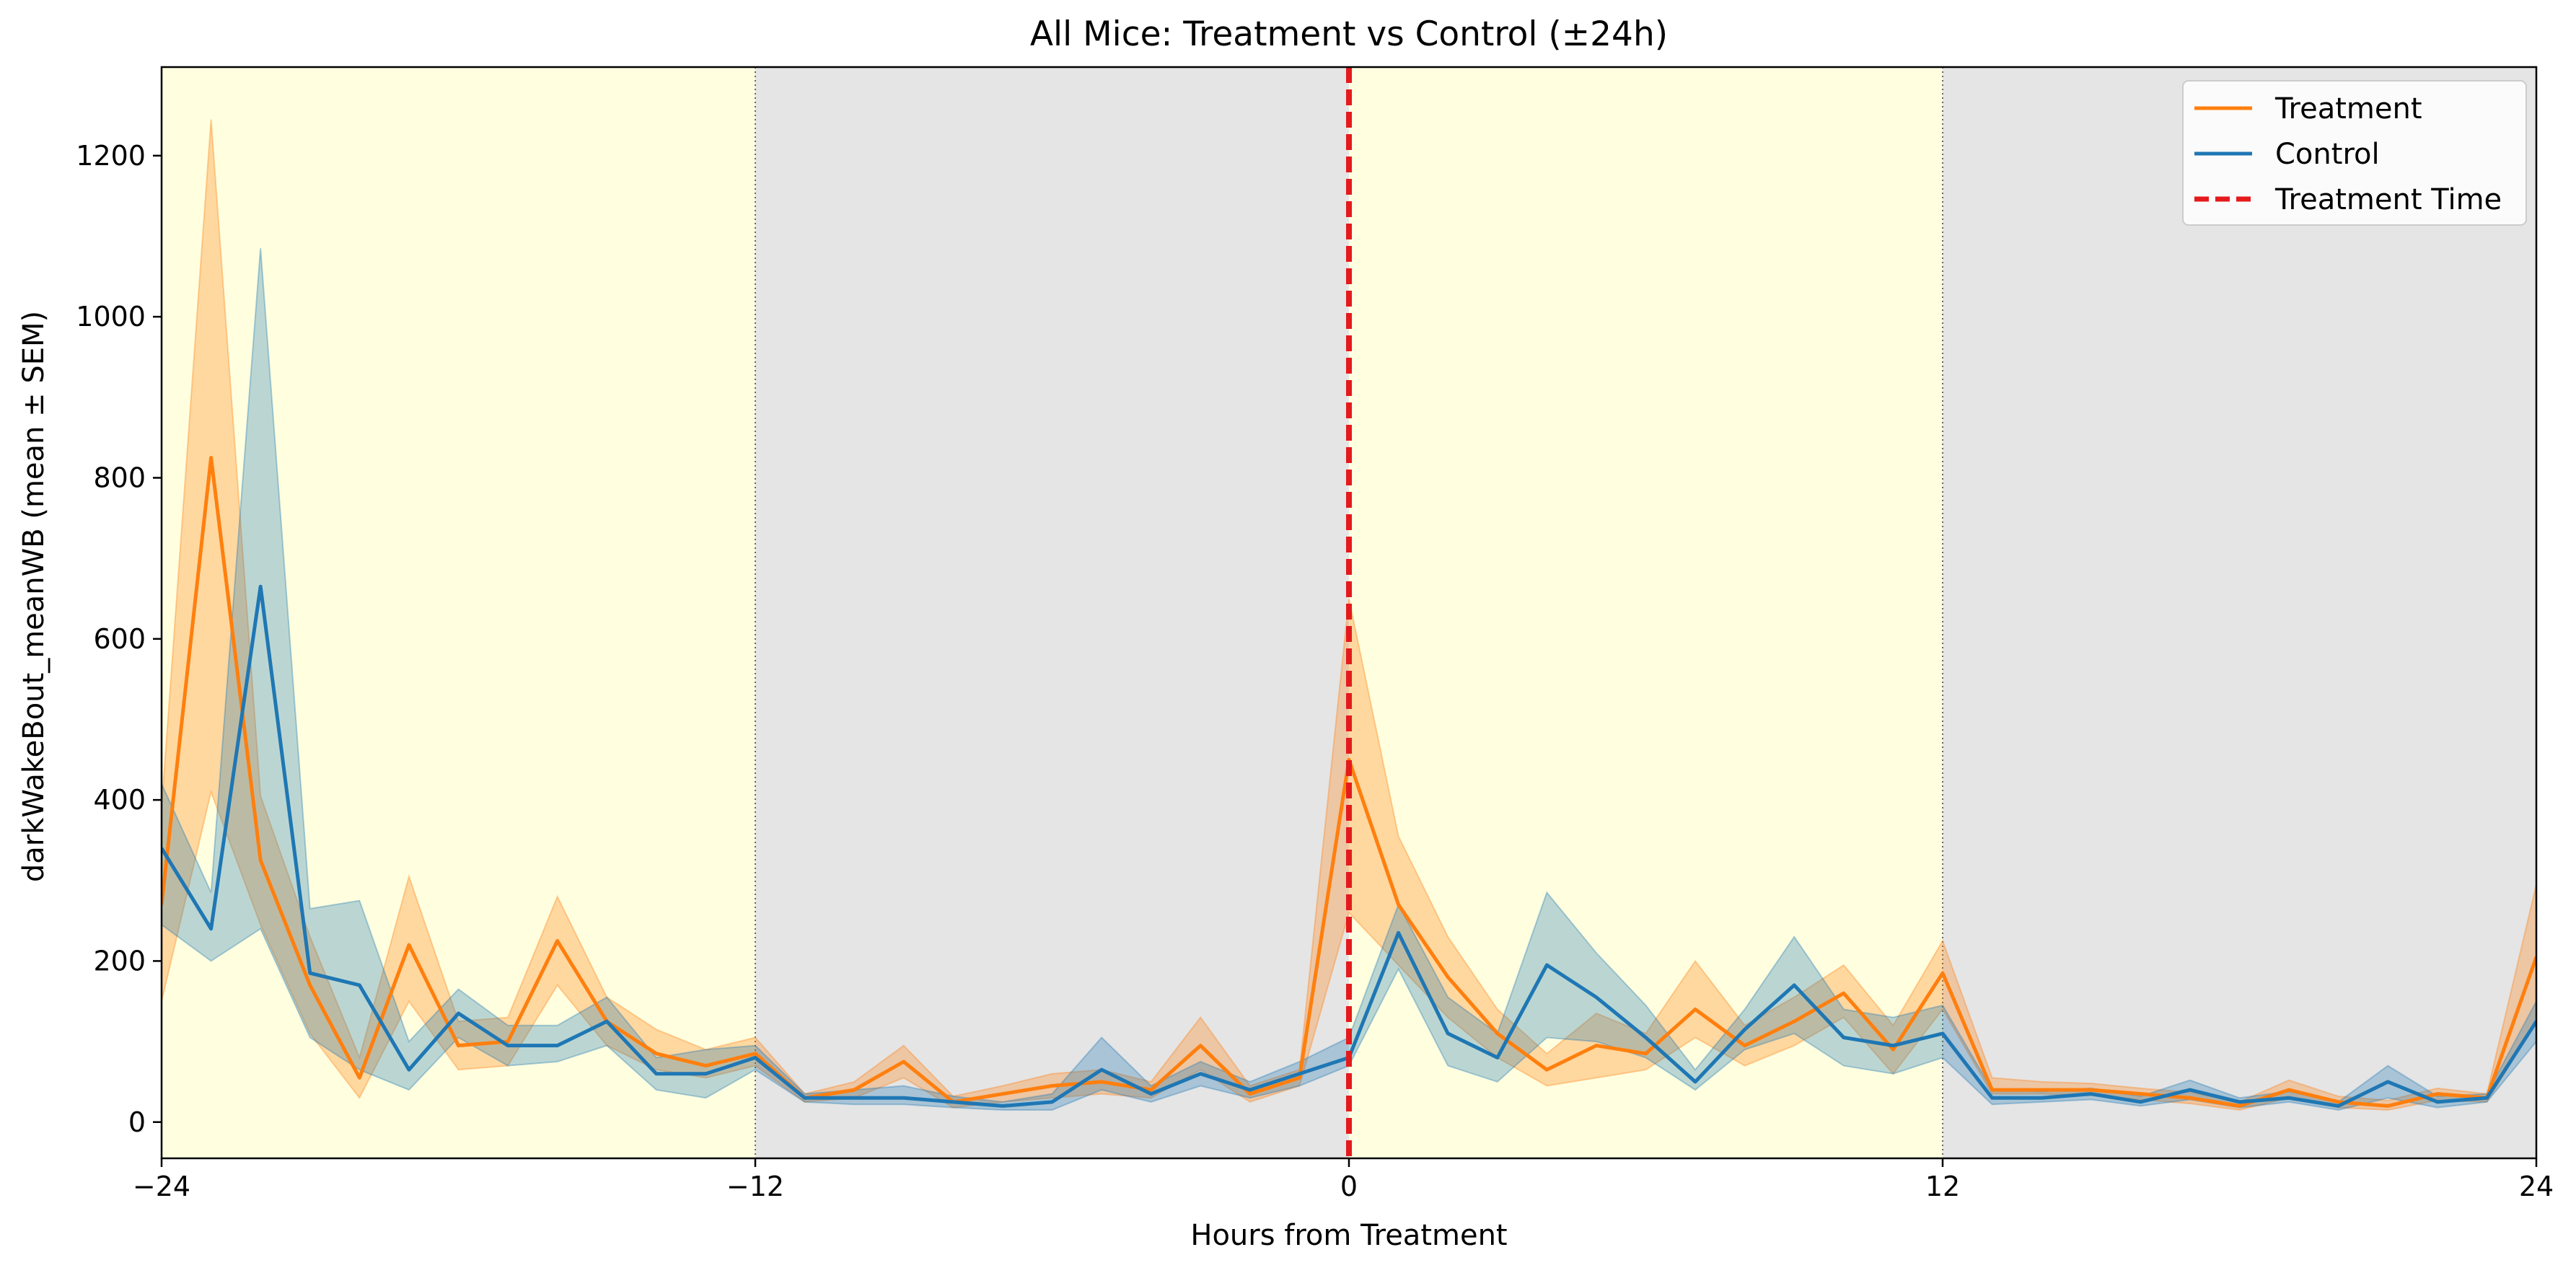 The height and width of the screenshot is (1273, 2576). Describe the element at coordinates (1349, 34) in the screenshot. I see `chart-title: All Mice: Treatment vs Control (±24h)` at that location.